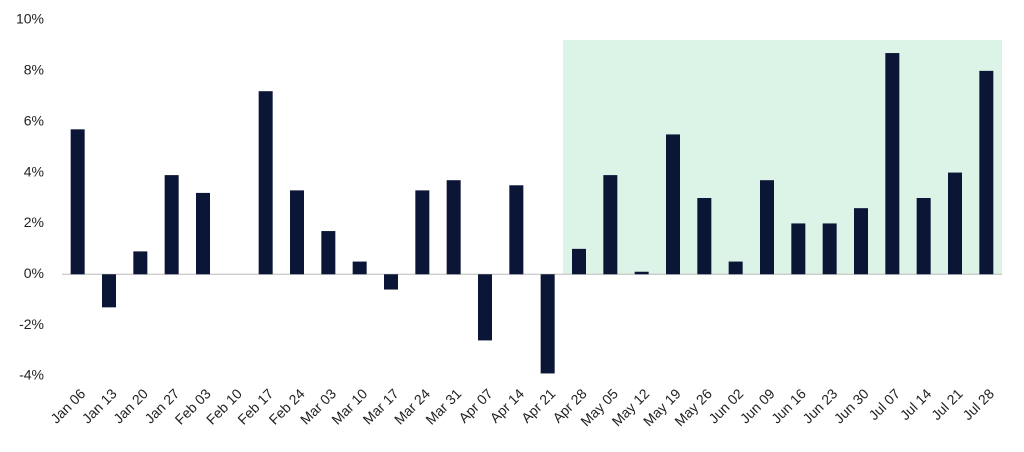  What do you see at coordinates (34, 70) in the screenshot?
I see `y-tick-label: 8%` at bounding box center [34, 70].